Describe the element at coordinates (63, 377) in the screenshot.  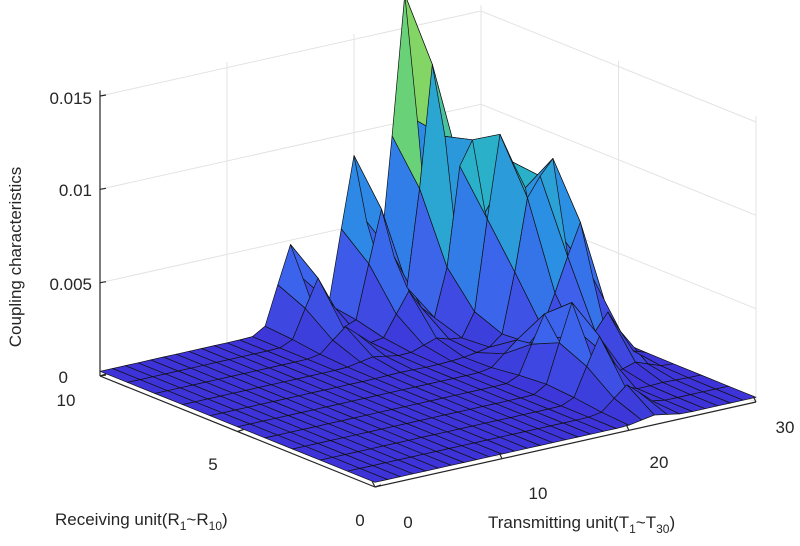
I see `z-tick-label: 0` at that location.